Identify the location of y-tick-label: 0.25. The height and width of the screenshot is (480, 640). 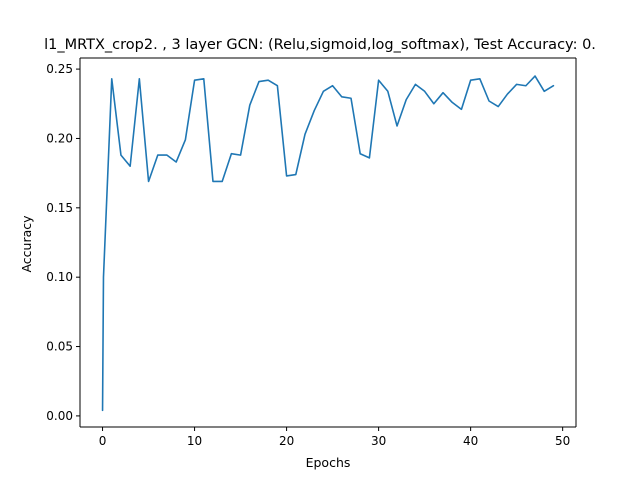
(59, 69).